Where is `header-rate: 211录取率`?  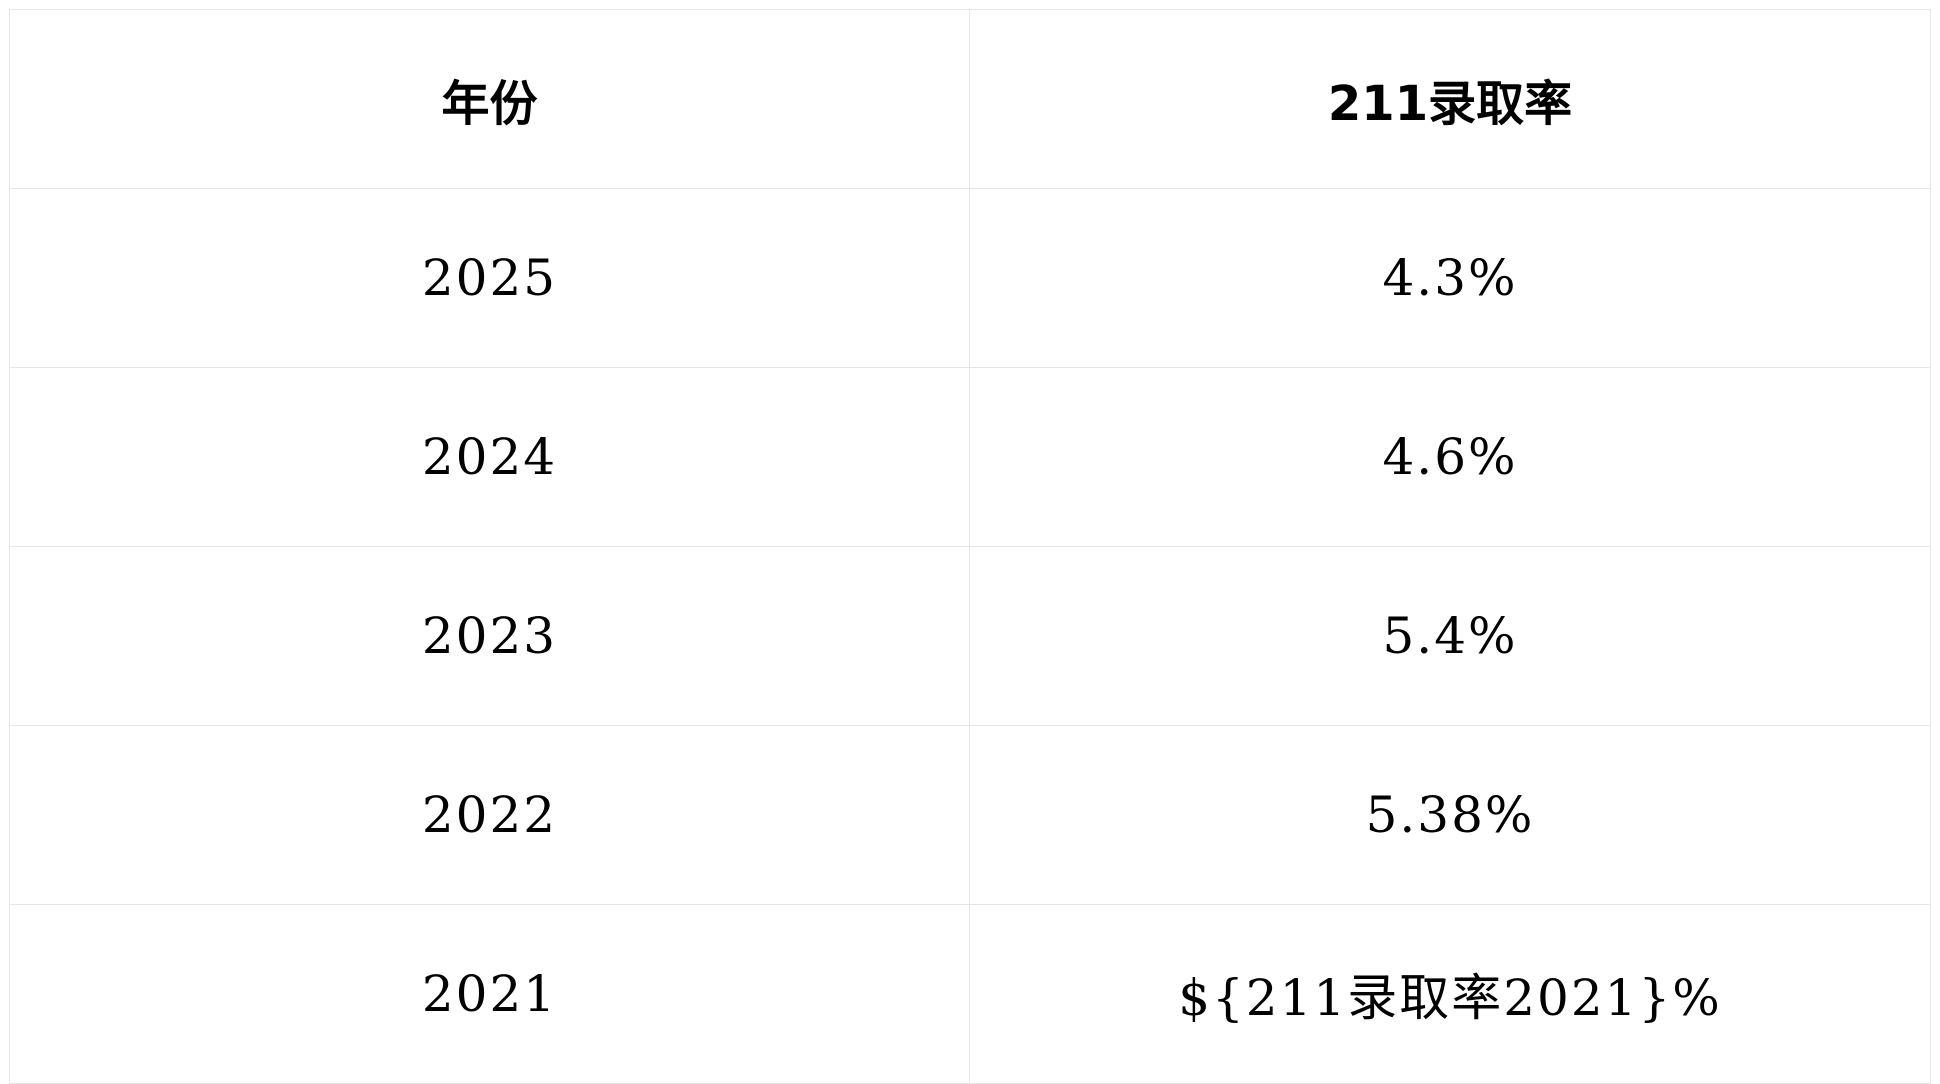
header-rate: 211录取率 is located at coordinates (1450, 99).